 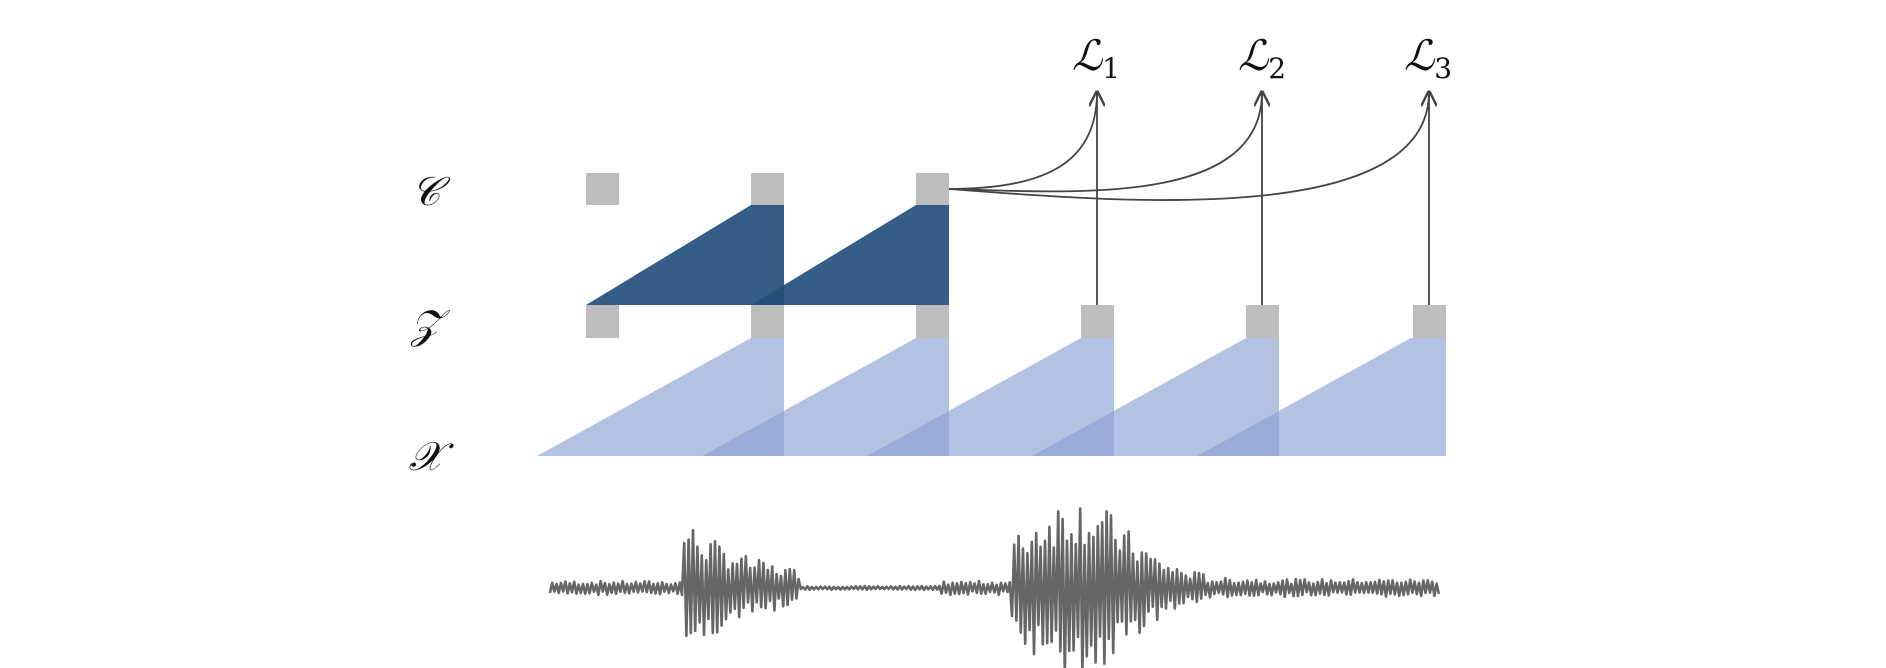 I want to click on context-to-loss-3-curve, so click(x=1188, y=146).